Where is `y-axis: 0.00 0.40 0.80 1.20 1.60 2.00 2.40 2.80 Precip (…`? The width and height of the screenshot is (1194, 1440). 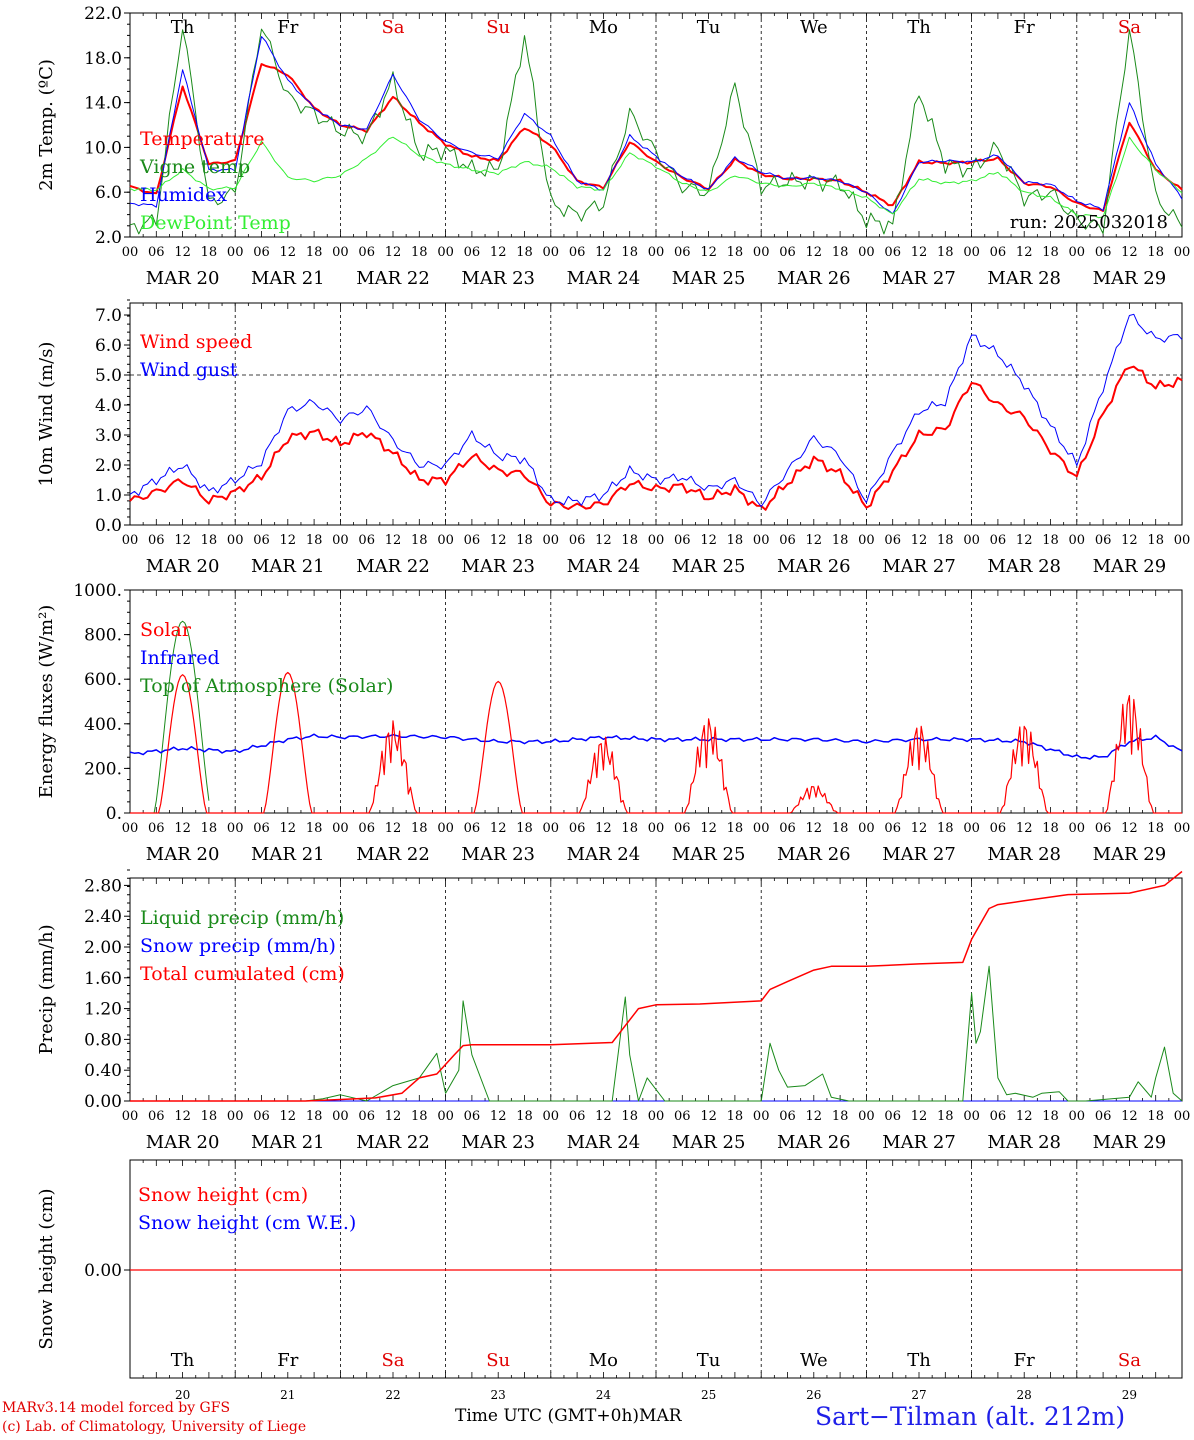
y-axis: 0.00 0.40 0.80 1.20 1.60 2.00 2.40 2.80 Precip (… is located at coordinates (83, 990).